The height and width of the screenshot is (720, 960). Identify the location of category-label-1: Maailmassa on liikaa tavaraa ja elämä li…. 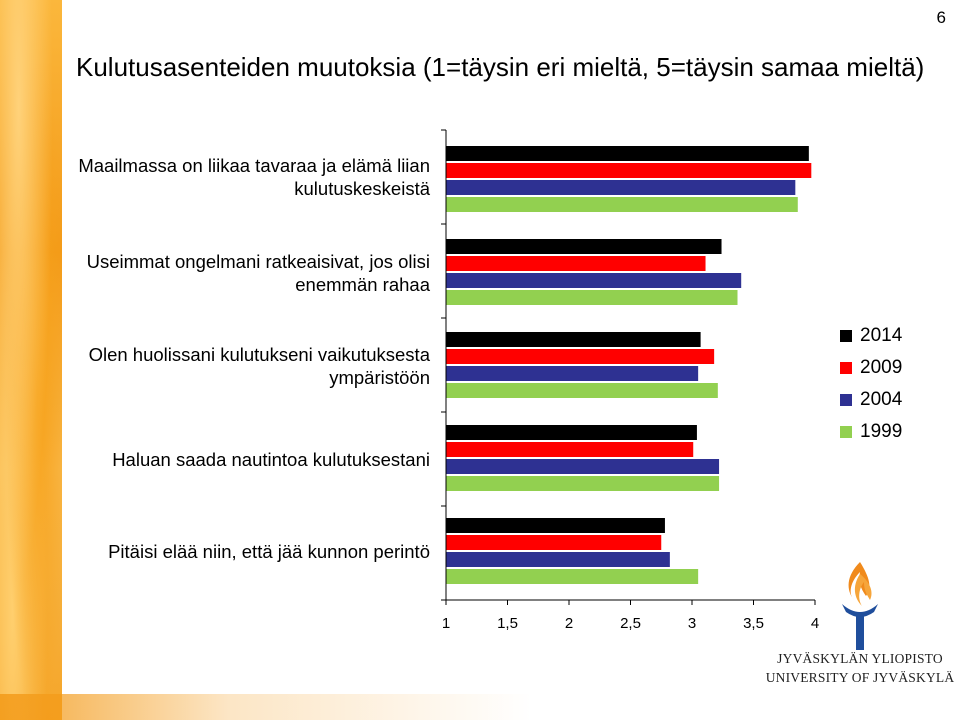
(254, 177).